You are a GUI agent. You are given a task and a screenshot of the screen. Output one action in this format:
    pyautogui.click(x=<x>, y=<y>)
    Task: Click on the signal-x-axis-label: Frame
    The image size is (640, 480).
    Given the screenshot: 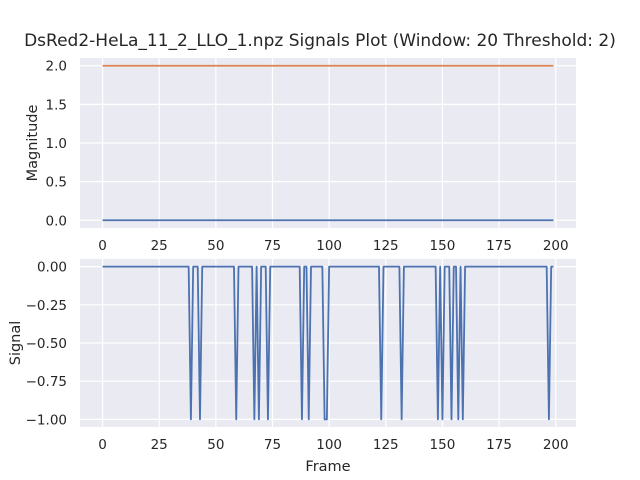 What is the action you would take?
    pyautogui.click(x=327, y=467)
    